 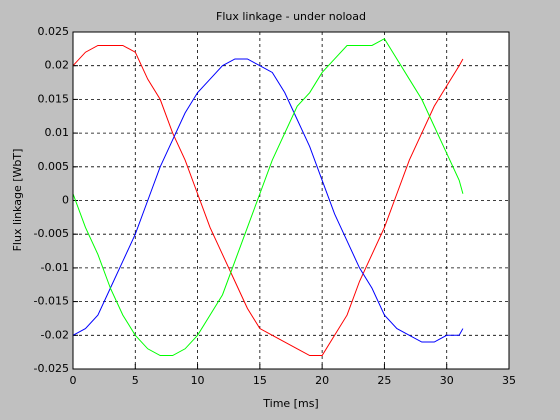 I want to click on y-tick-label: -0.005, so click(x=51, y=233).